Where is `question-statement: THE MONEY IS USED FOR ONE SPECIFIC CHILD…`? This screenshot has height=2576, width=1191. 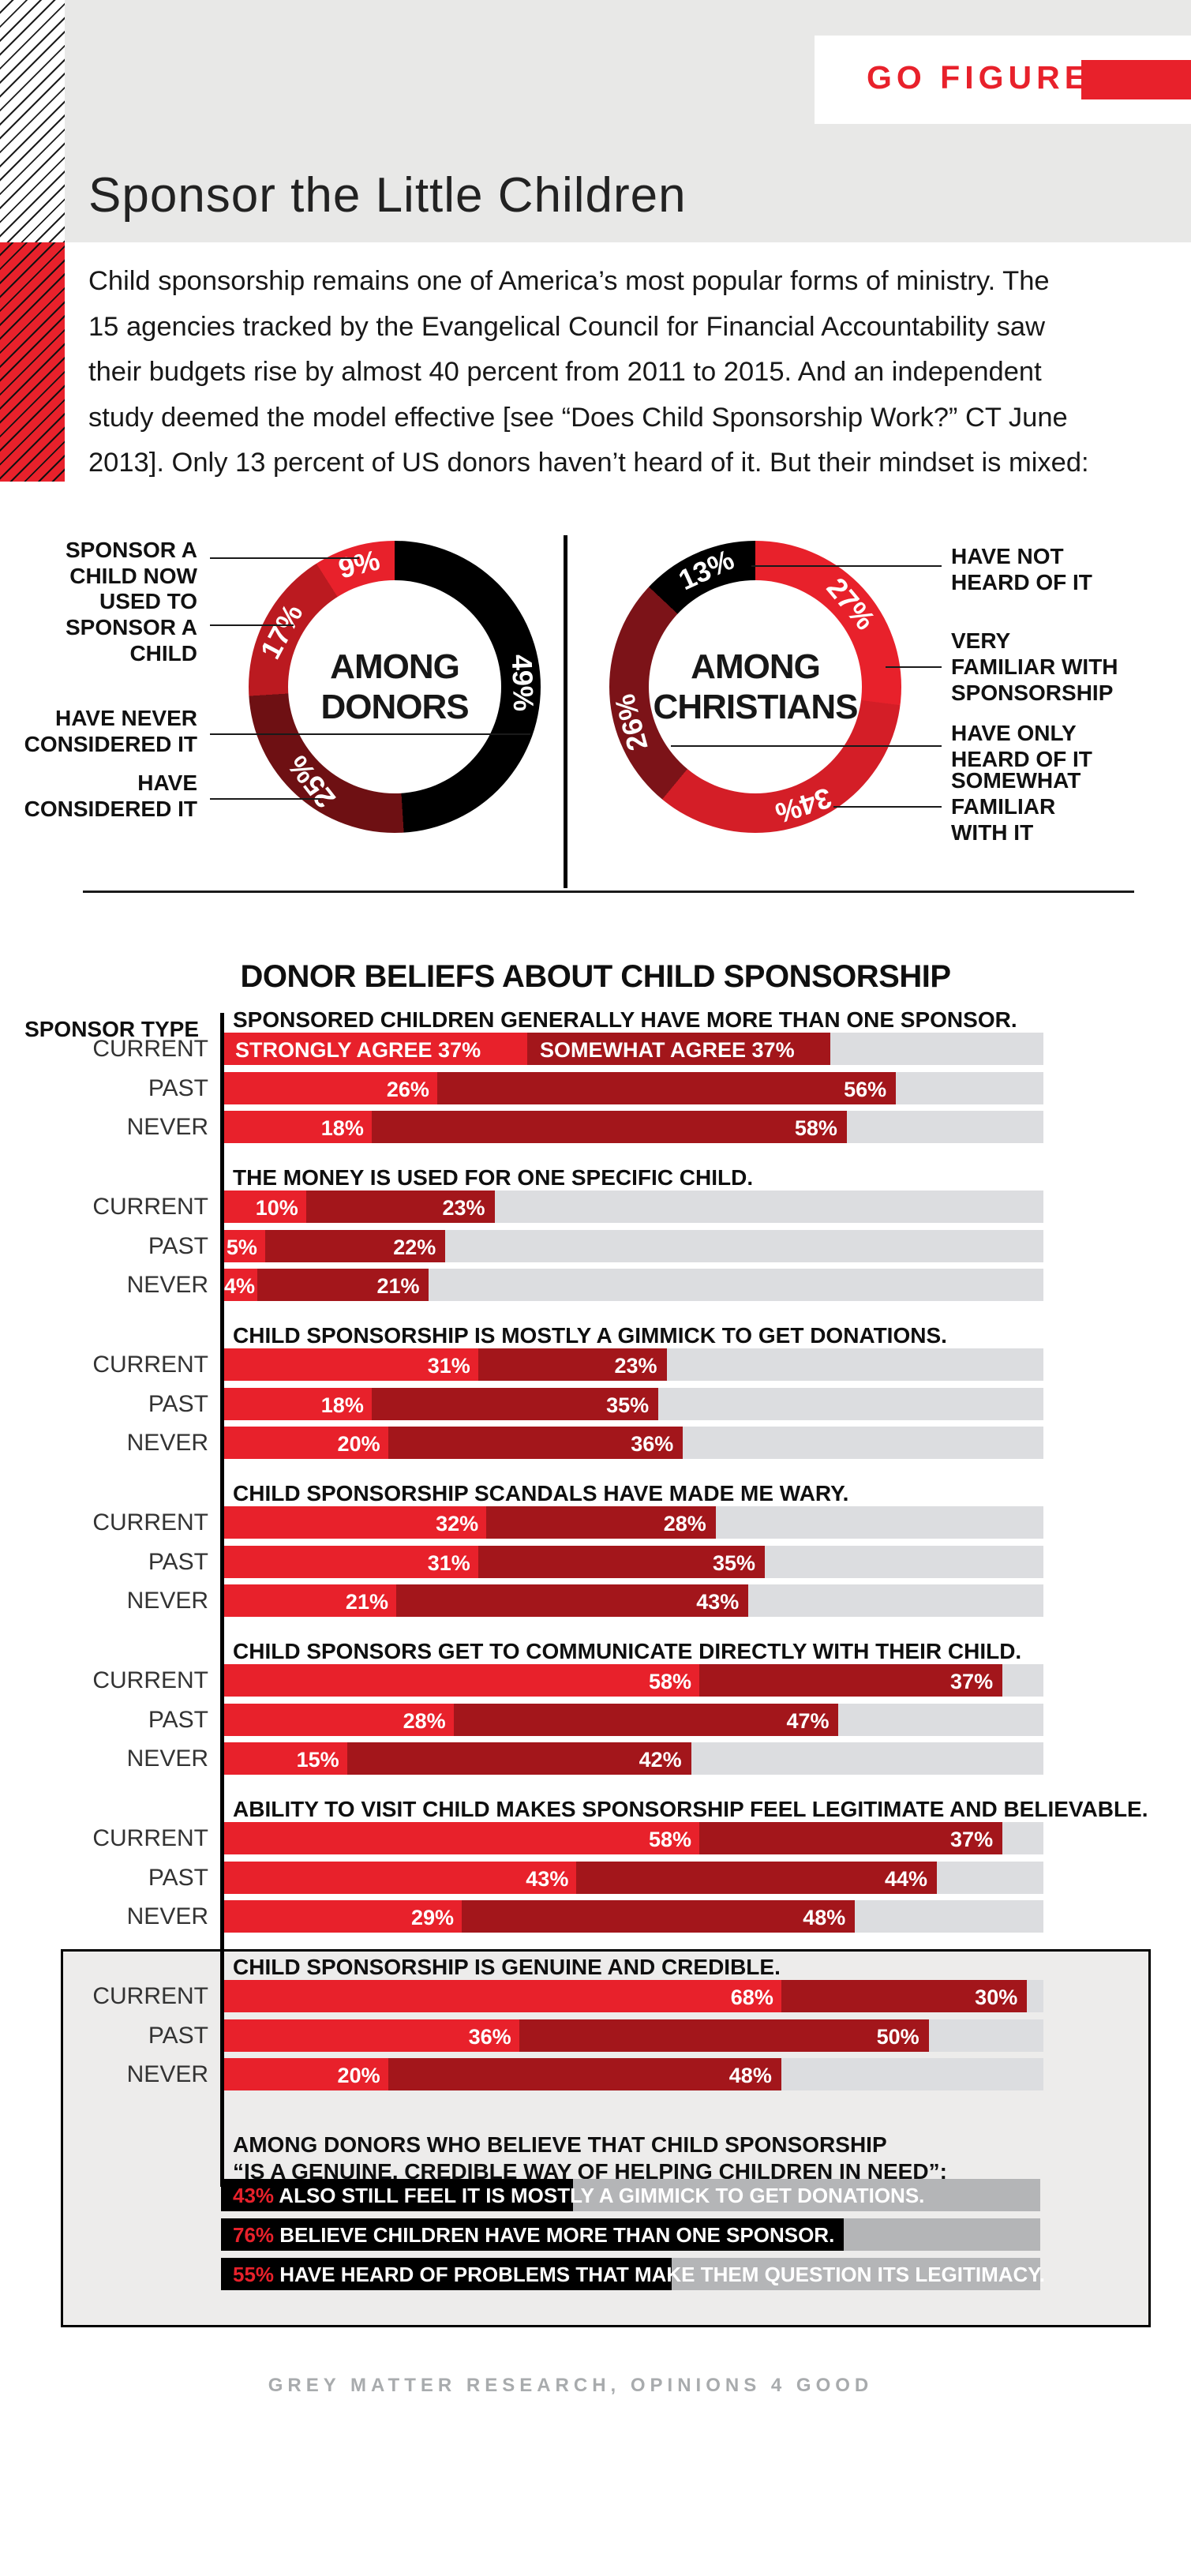
question-statement: THE MONEY IS USED FOR ONE SPECIFIC CHILD… is located at coordinates (493, 1177).